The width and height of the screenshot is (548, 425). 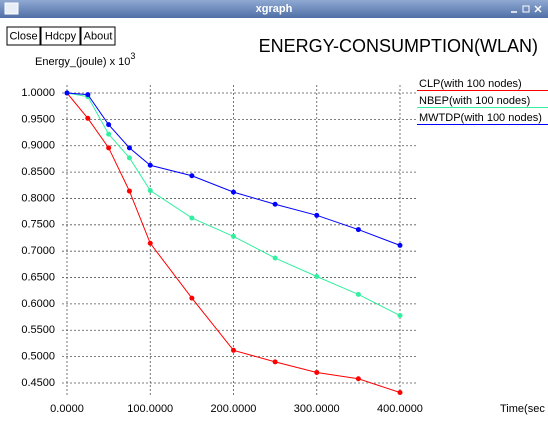 What do you see at coordinates (234, 409) in the screenshot?
I see `x-tick-label: 200.0000` at bounding box center [234, 409].